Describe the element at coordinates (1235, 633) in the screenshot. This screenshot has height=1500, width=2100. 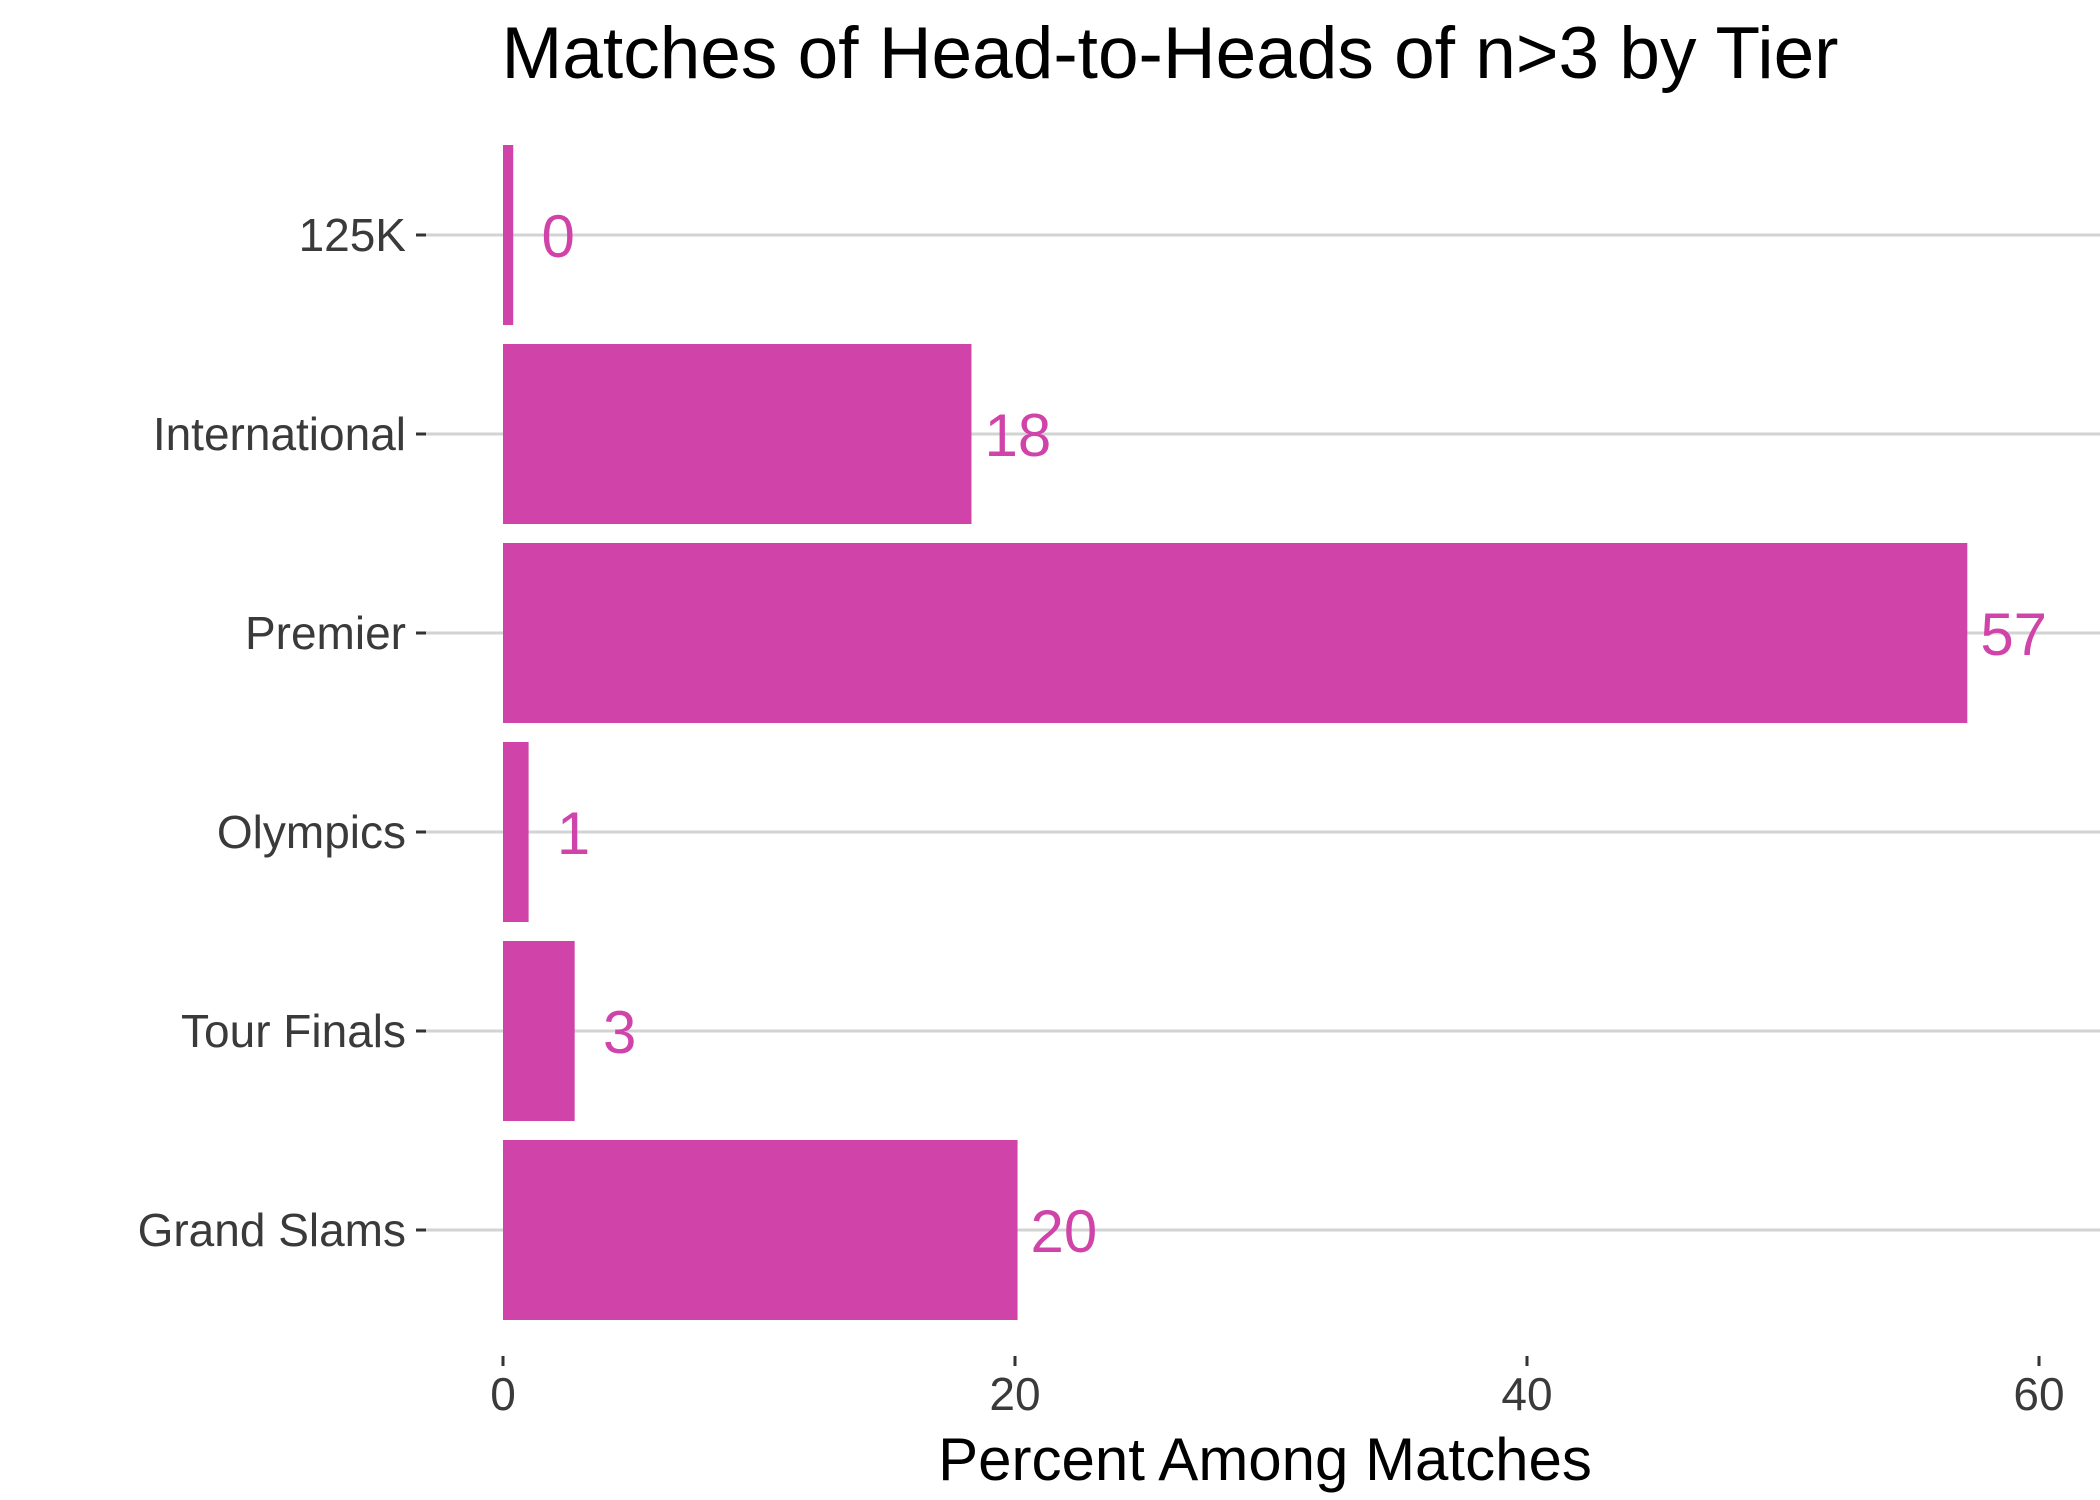
I see `bar-premier` at that location.